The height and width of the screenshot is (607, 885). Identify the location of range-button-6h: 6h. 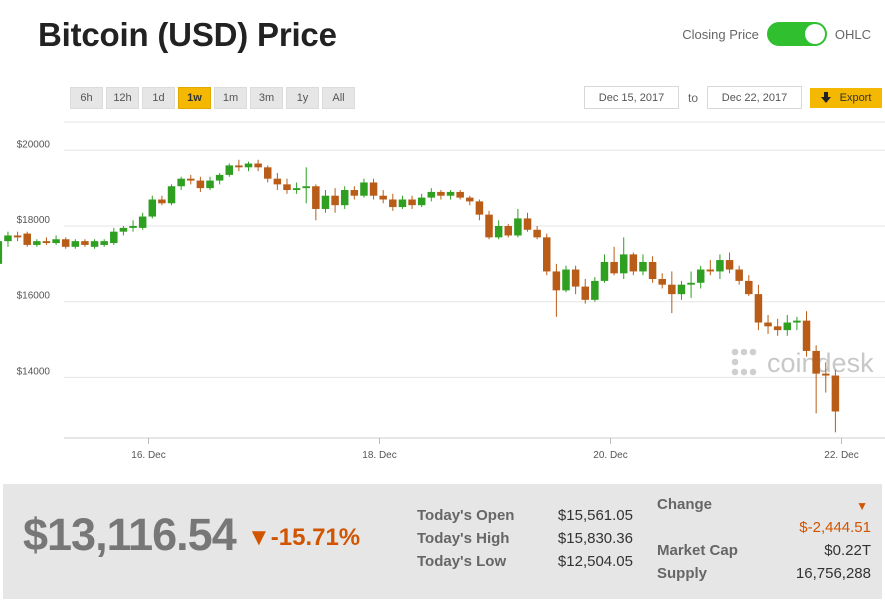
(86, 98).